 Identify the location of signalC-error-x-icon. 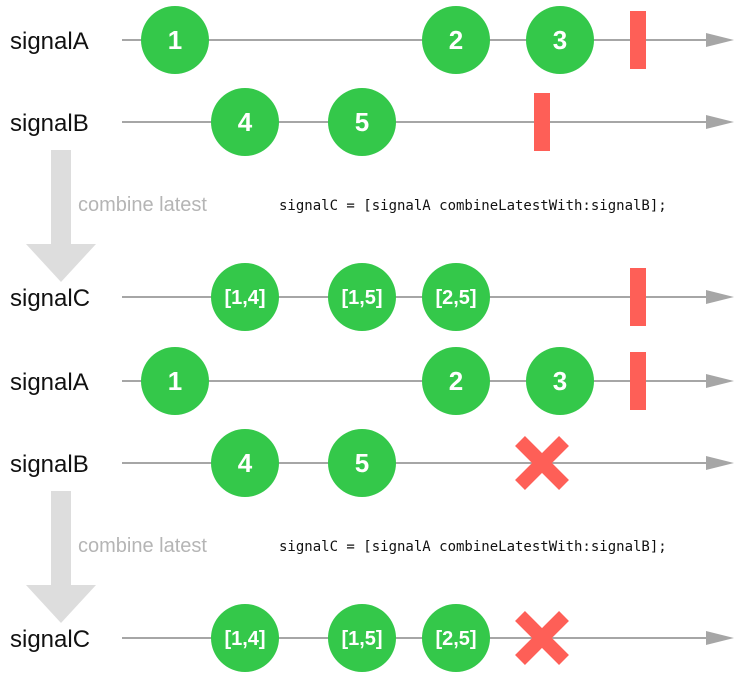
(542, 638).